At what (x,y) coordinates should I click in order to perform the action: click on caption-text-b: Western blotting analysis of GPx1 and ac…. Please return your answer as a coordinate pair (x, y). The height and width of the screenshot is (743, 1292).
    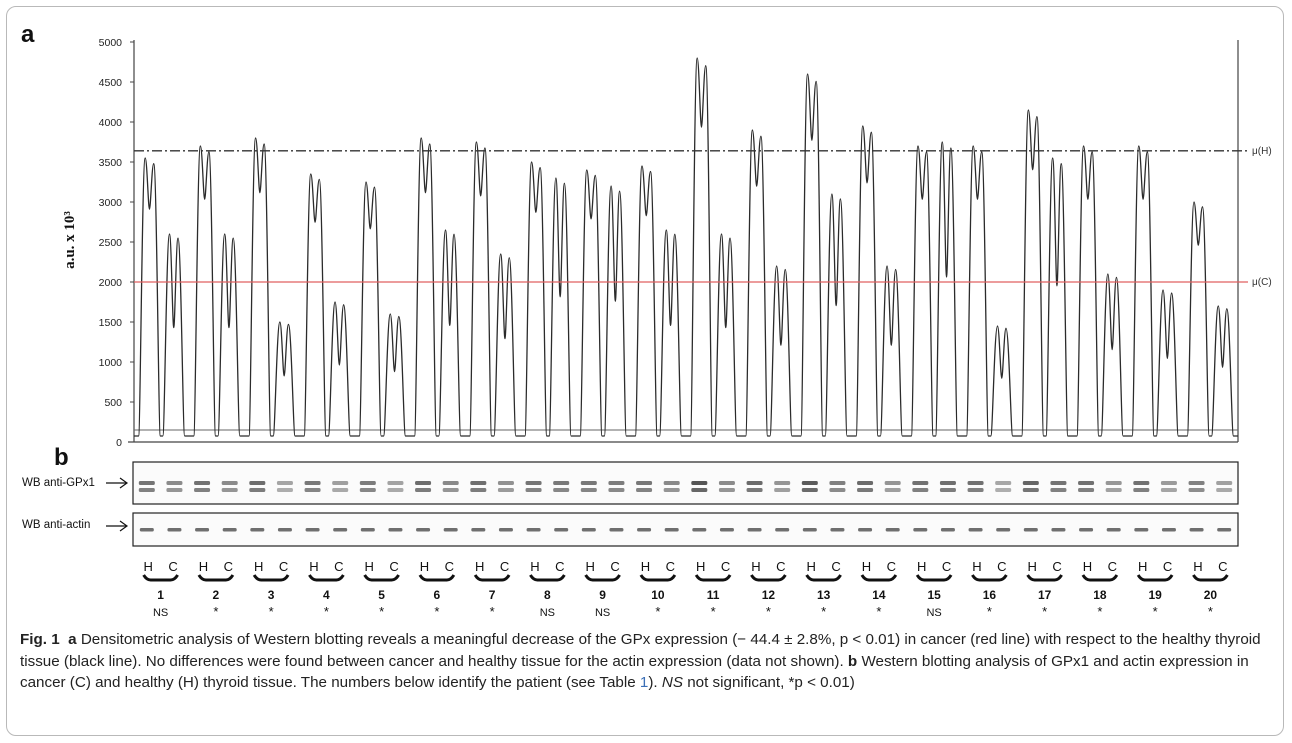
    Looking at the image, I should click on (634, 672).